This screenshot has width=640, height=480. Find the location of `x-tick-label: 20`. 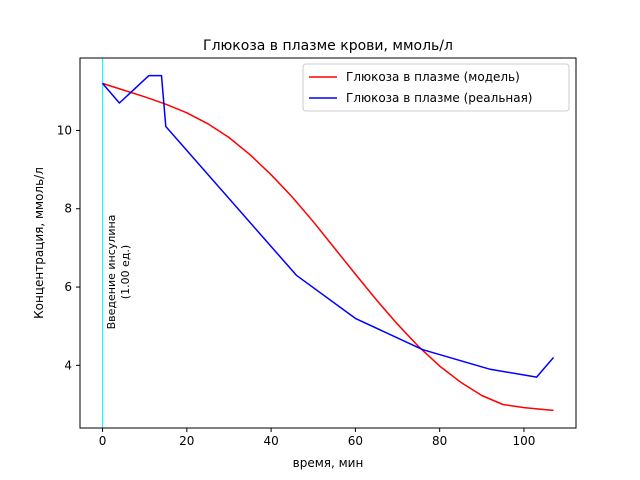

x-tick-label: 20 is located at coordinates (186, 441).